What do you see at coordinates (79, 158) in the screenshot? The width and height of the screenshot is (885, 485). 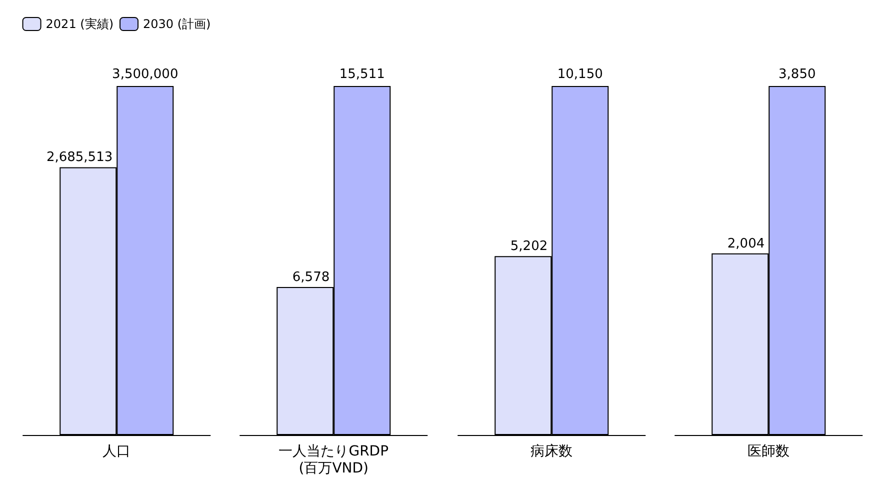 I see `data-label: 2,685,513` at bounding box center [79, 158].